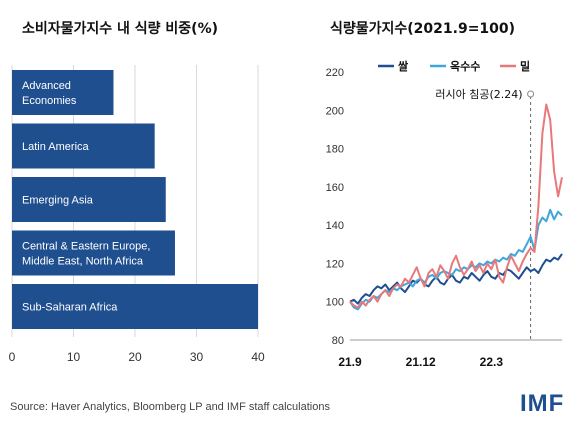 This screenshot has height=430, width=583. Describe the element at coordinates (12, 357) in the screenshot. I see `bar-x-tick-label: 0` at that location.